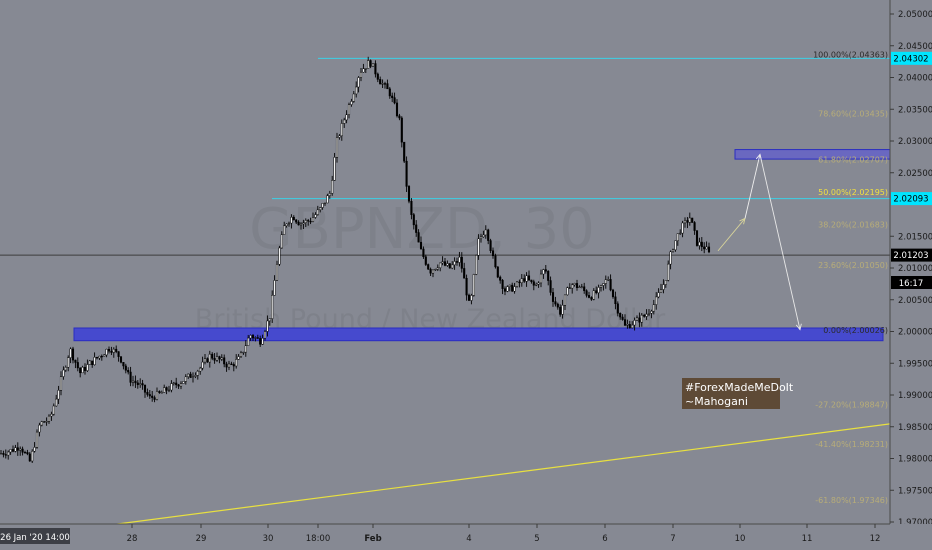  I want to click on support-zone, so click(478, 334).